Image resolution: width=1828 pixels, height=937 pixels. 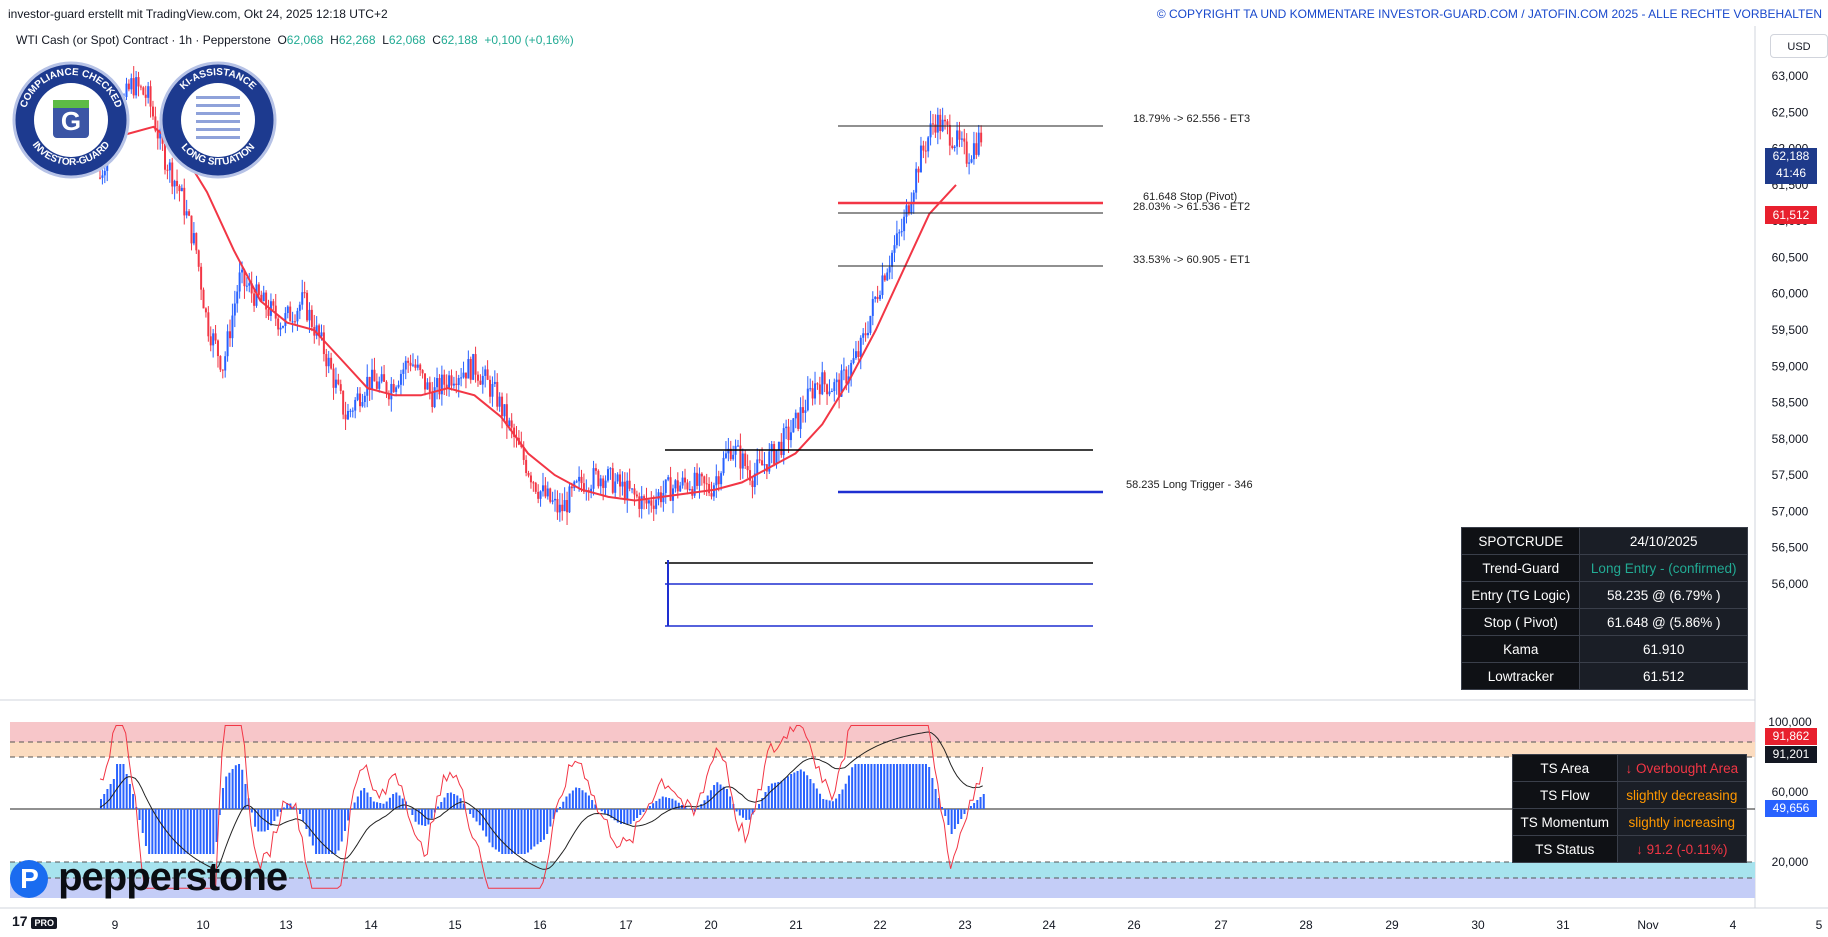 I want to click on low-value: 62,068, so click(x=407, y=40).